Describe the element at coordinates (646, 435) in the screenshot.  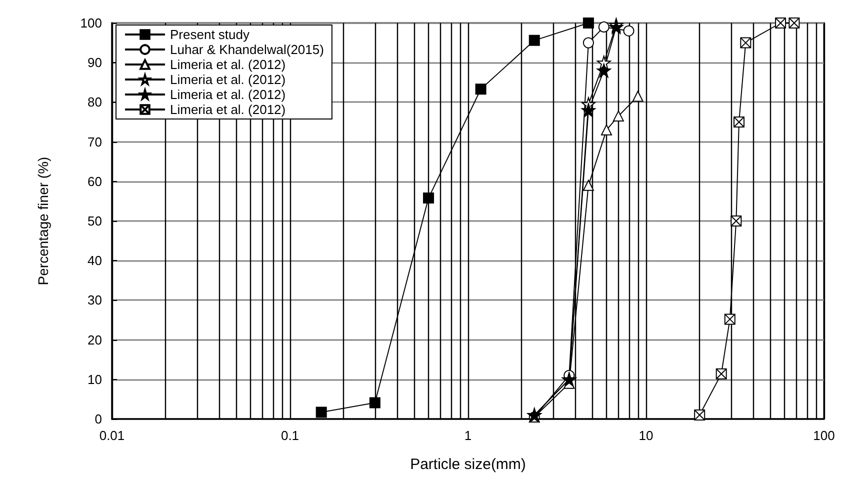
I see `x-tick-label: 10` at that location.